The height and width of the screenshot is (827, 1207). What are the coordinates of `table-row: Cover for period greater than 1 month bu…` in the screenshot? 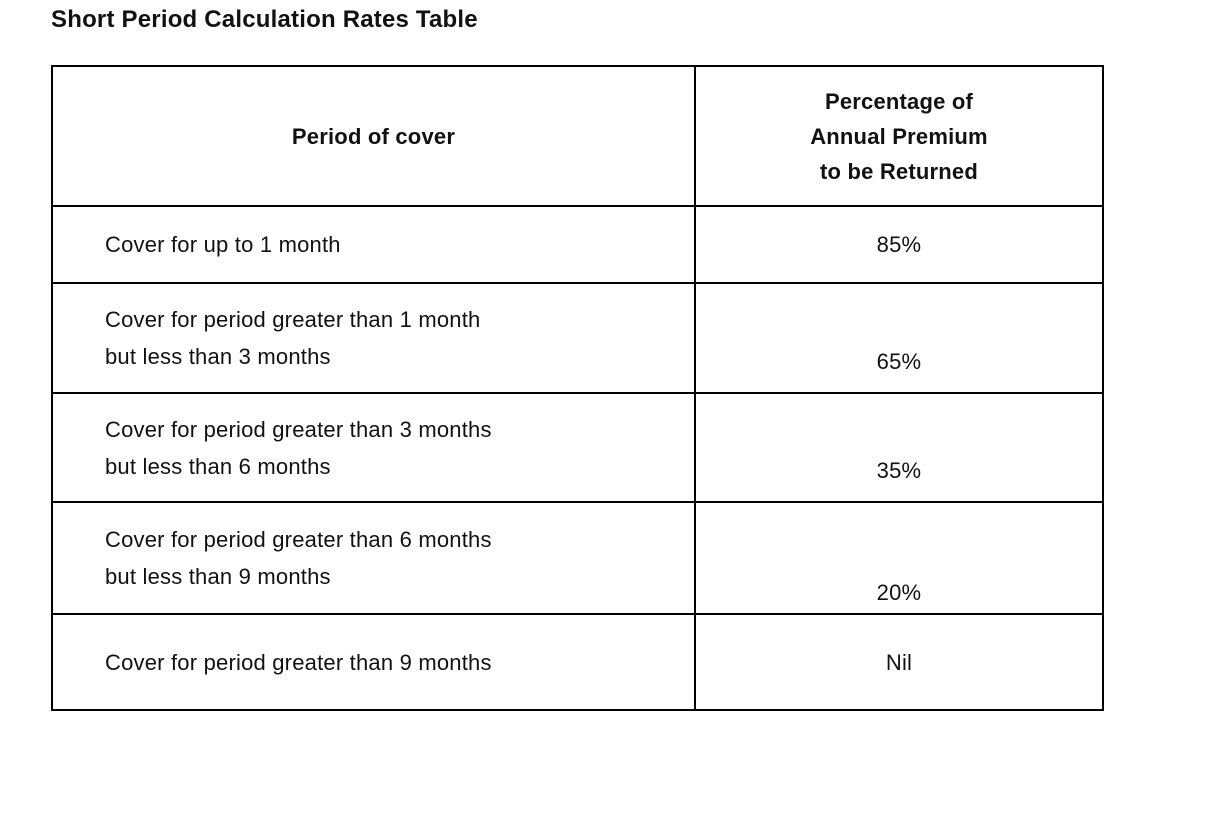 It's located at (577, 338).